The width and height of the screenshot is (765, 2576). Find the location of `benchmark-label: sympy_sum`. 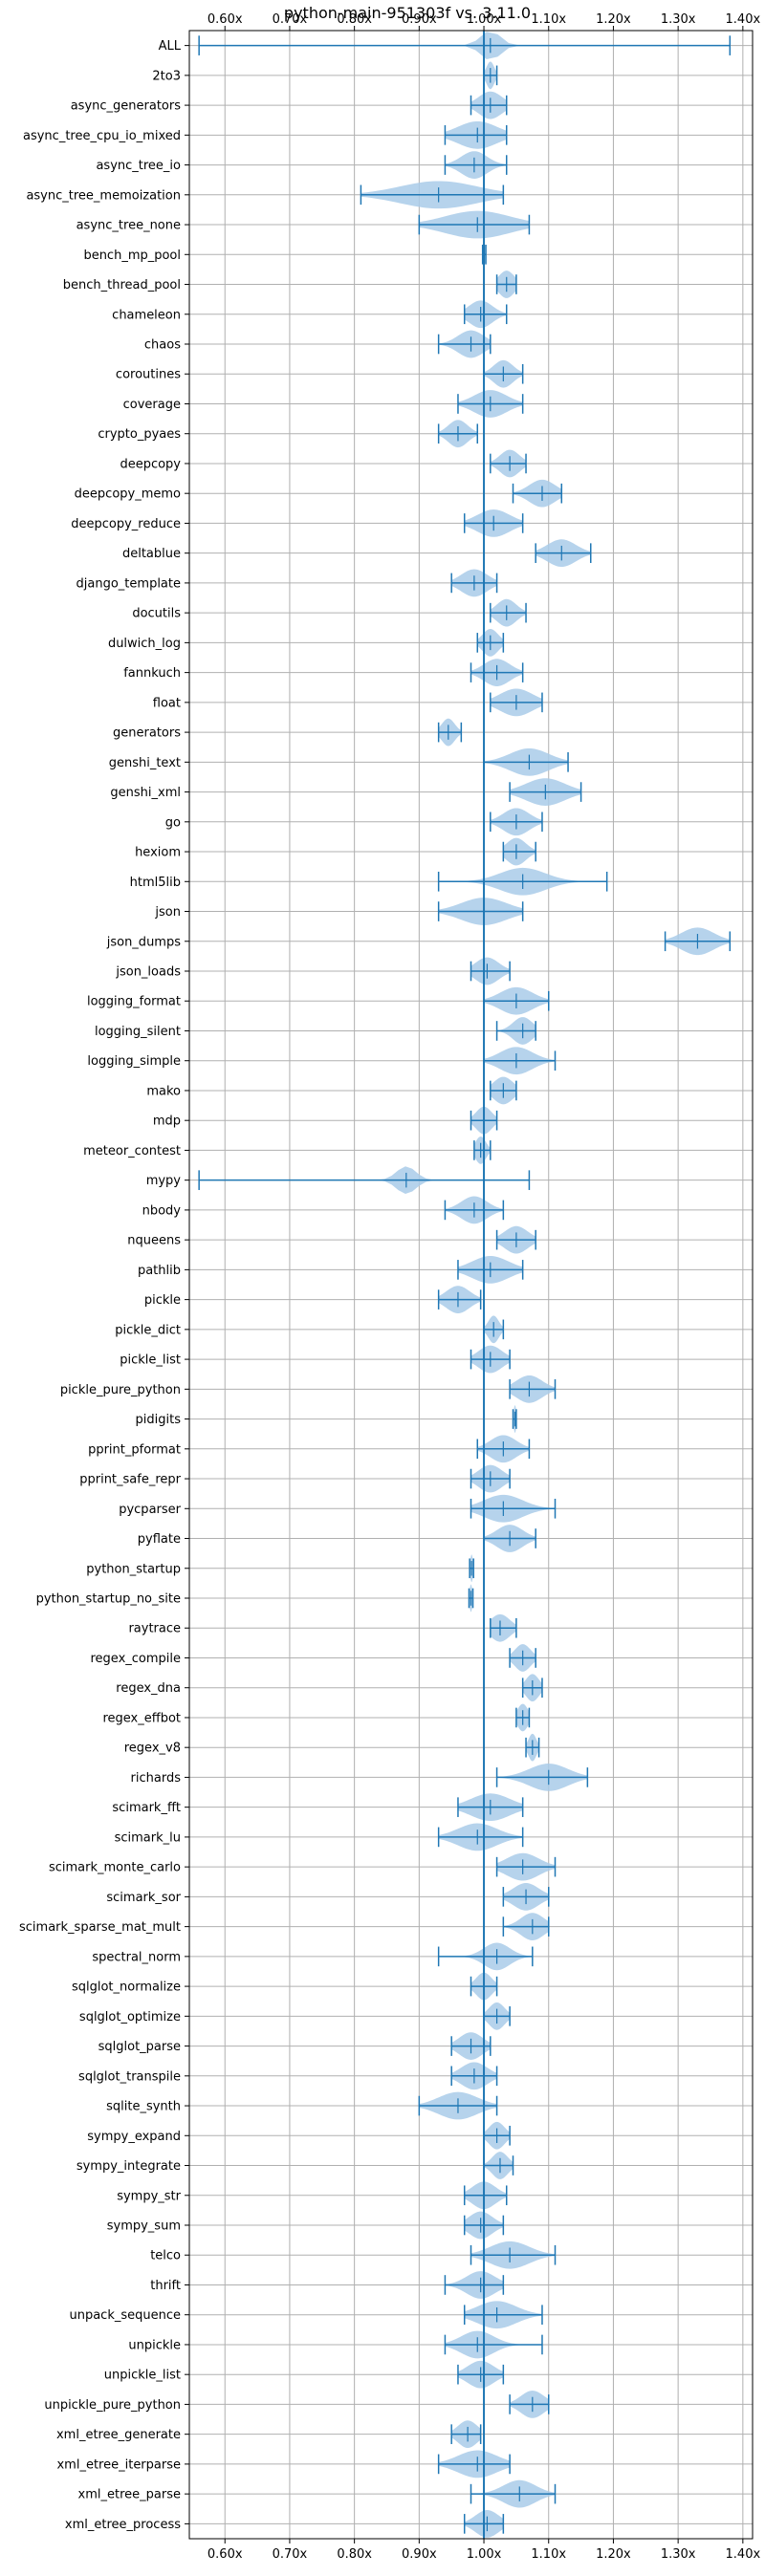

benchmark-label: sympy_sum is located at coordinates (144, 2226).